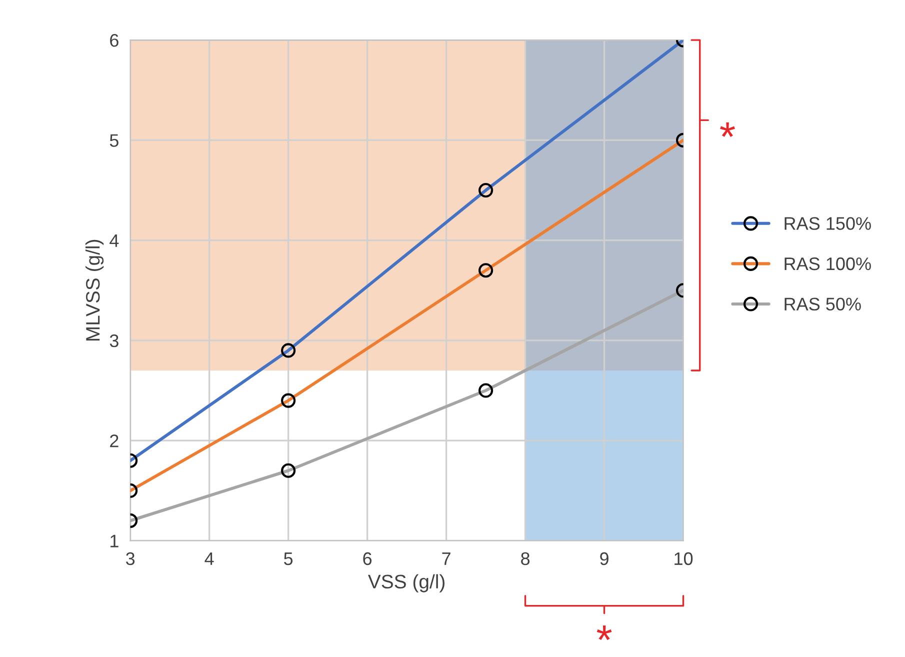 The width and height of the screenshot is (905, 657). I want to click on y-tick-label: 2, so click(114, 441).